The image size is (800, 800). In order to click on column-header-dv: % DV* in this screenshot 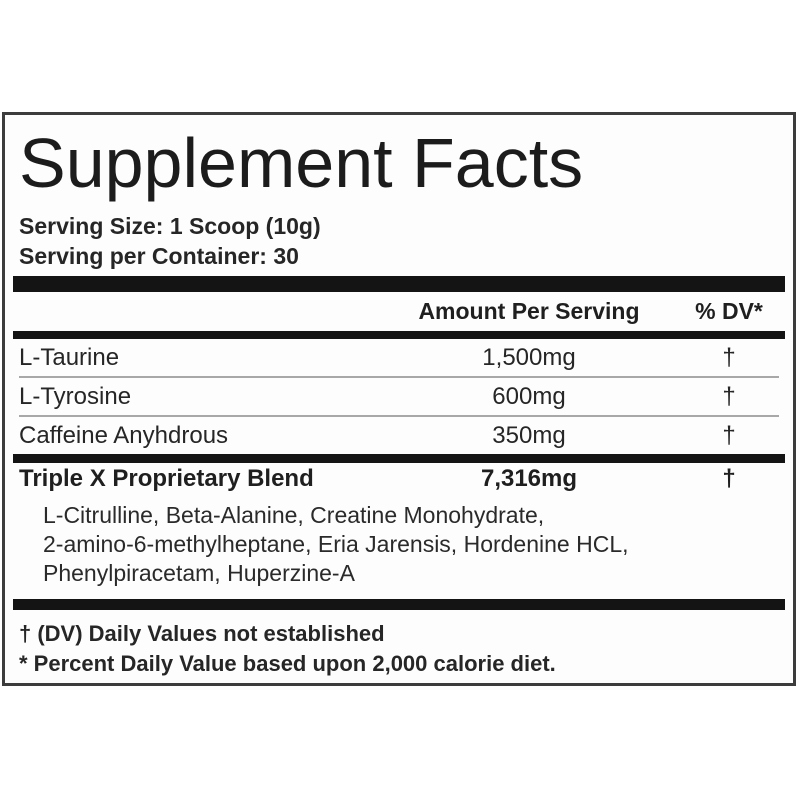, I will do `click(729, 311)`.